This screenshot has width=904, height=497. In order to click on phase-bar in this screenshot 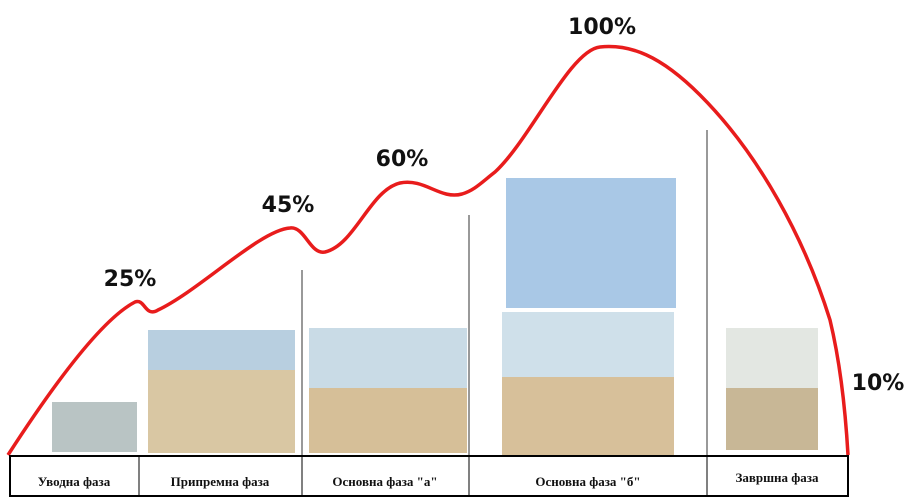, I will do `click(429, 476)`.